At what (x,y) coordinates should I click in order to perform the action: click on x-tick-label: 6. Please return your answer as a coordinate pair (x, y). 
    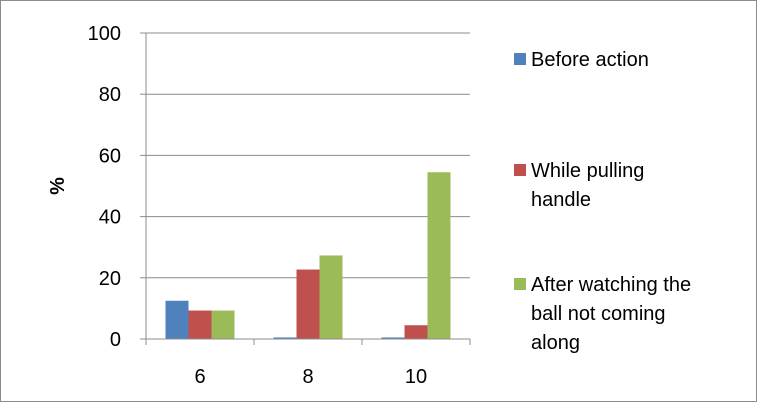
    Looking at the image, I should click on (199, 377).